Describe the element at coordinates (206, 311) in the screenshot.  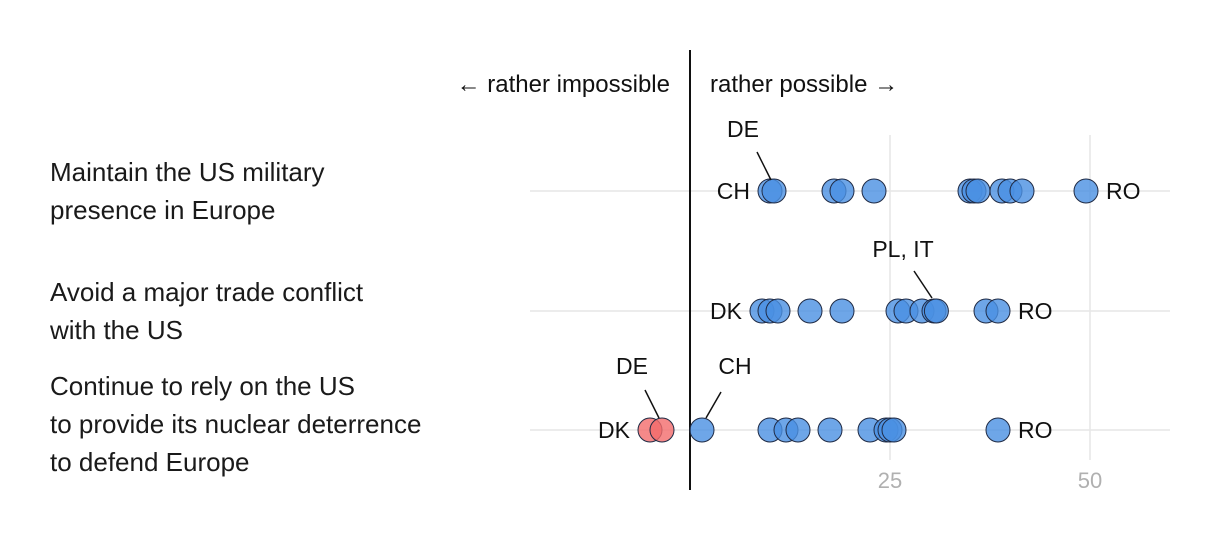
I see `row-label-trade: Avoid a major trade conflict with the US` at that location.